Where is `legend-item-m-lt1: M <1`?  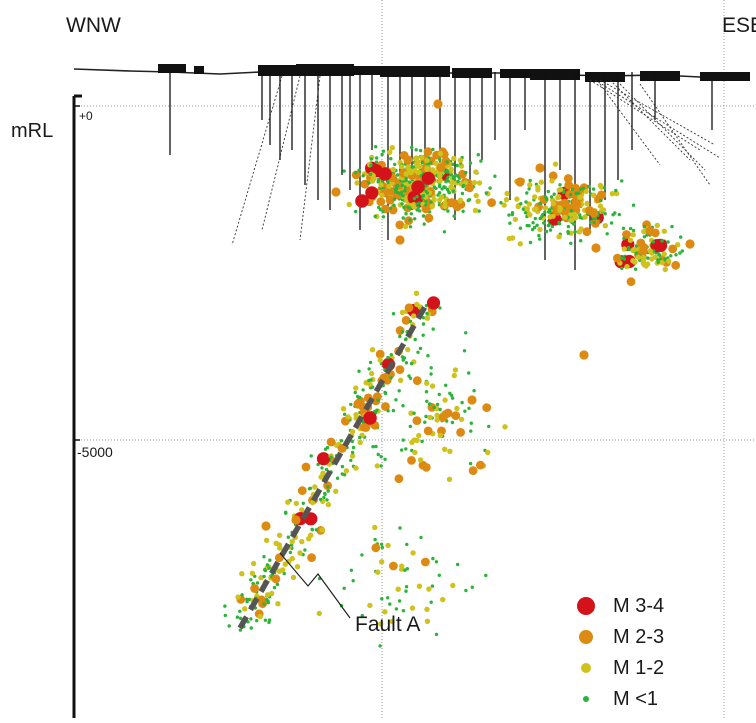
legend-item-m-lt1: M <1 is located at coordinates (616, 699).